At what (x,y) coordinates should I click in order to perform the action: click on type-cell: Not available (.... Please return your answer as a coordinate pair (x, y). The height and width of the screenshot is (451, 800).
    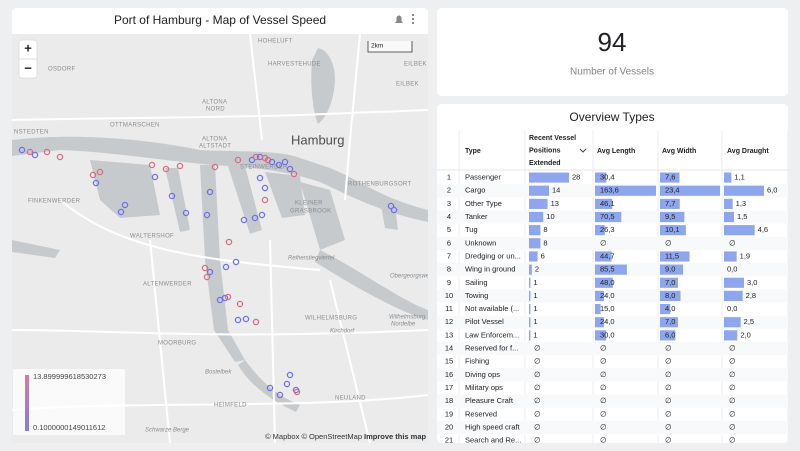
    Looking at the image, I should click on (492, 308).